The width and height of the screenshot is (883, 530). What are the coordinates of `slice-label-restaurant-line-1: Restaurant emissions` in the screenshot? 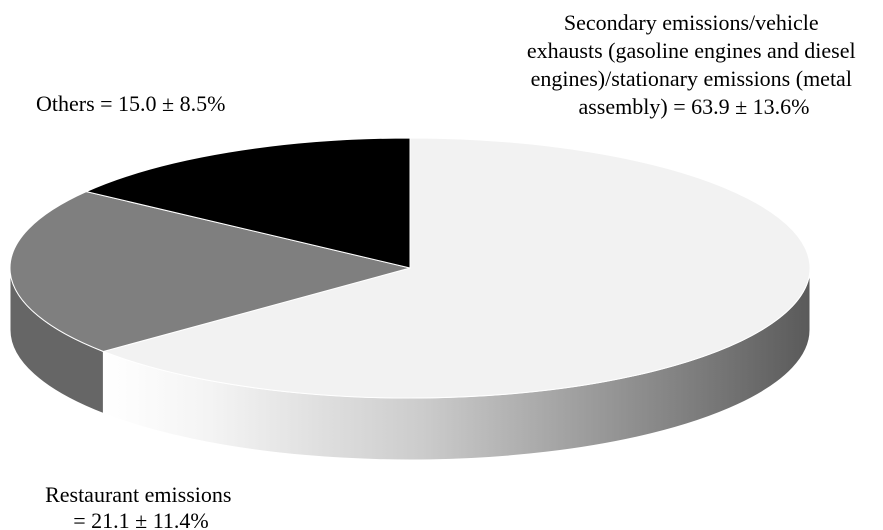 It's located at (138, 494).